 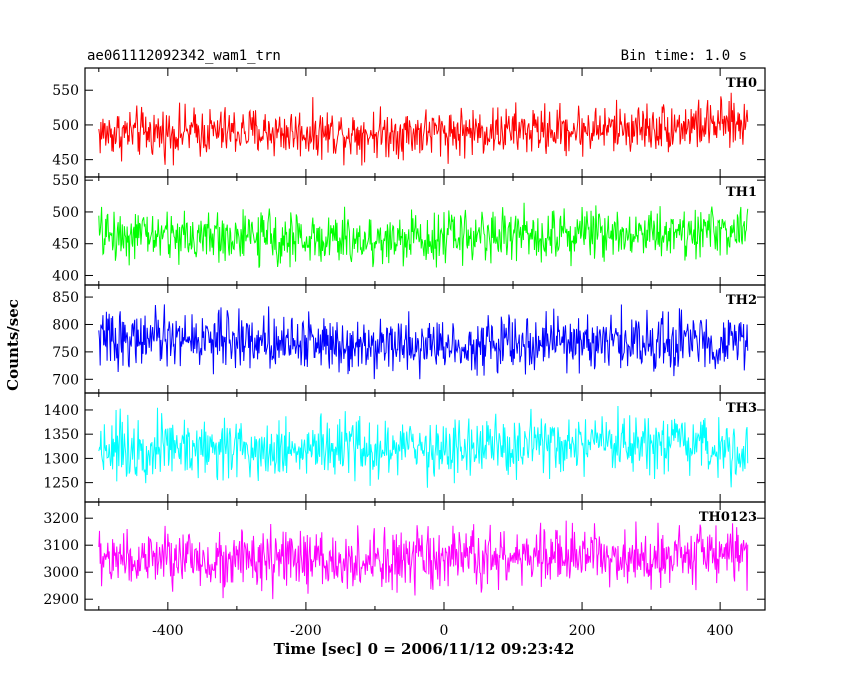 What do you see at coordinates (65, 276) in the screenshot?
I see `y-tick-label: 400` at bounding box center [65, 276].